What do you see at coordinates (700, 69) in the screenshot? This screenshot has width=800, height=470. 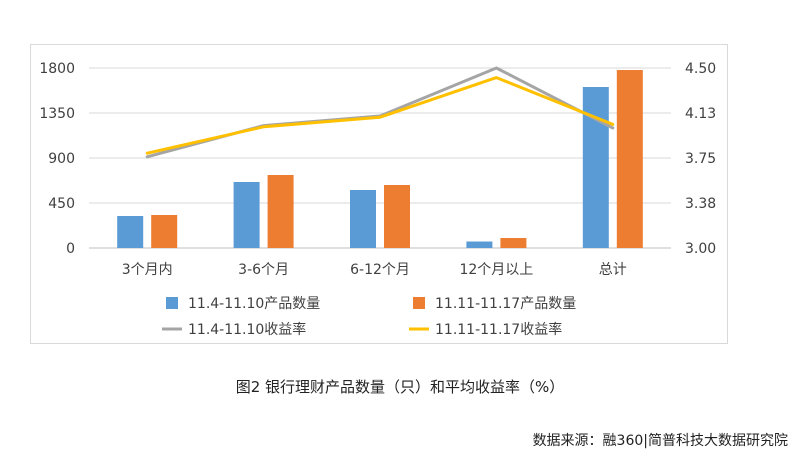 I see `y-right-tick-label: 4.50` at bounding box center [700, 69].